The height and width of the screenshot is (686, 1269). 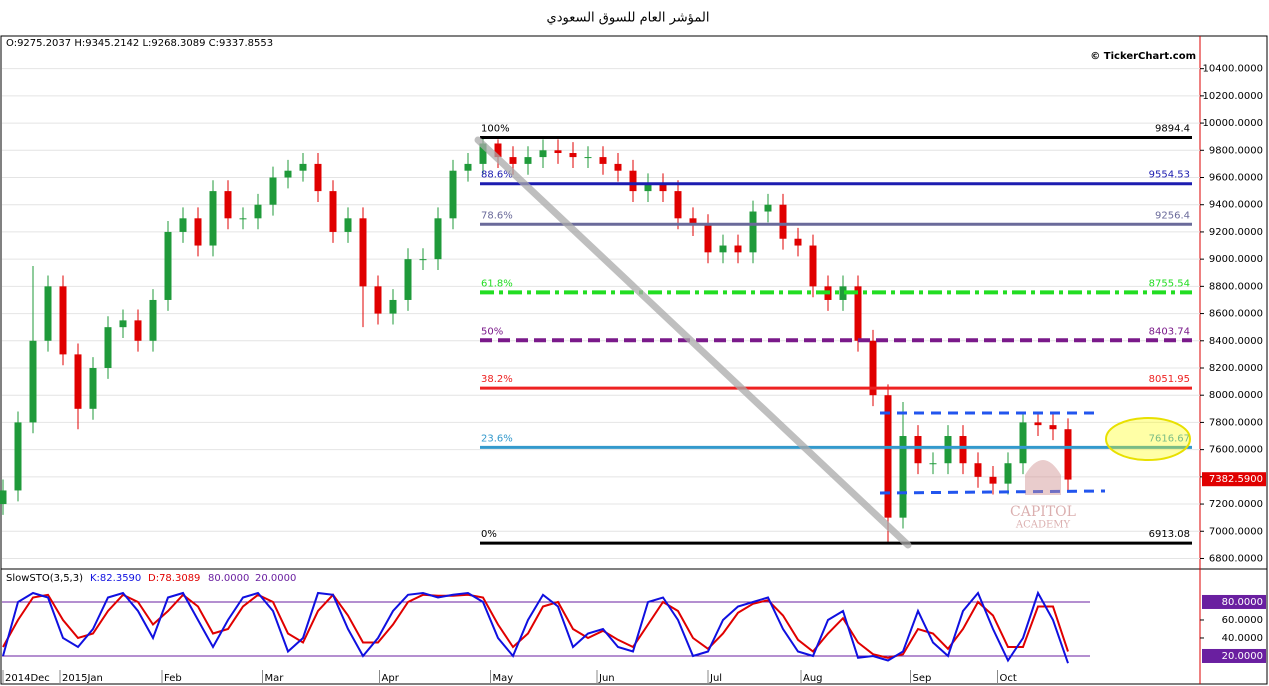 I want to click on fib-pct: 50%, so click(x=492, y=331).